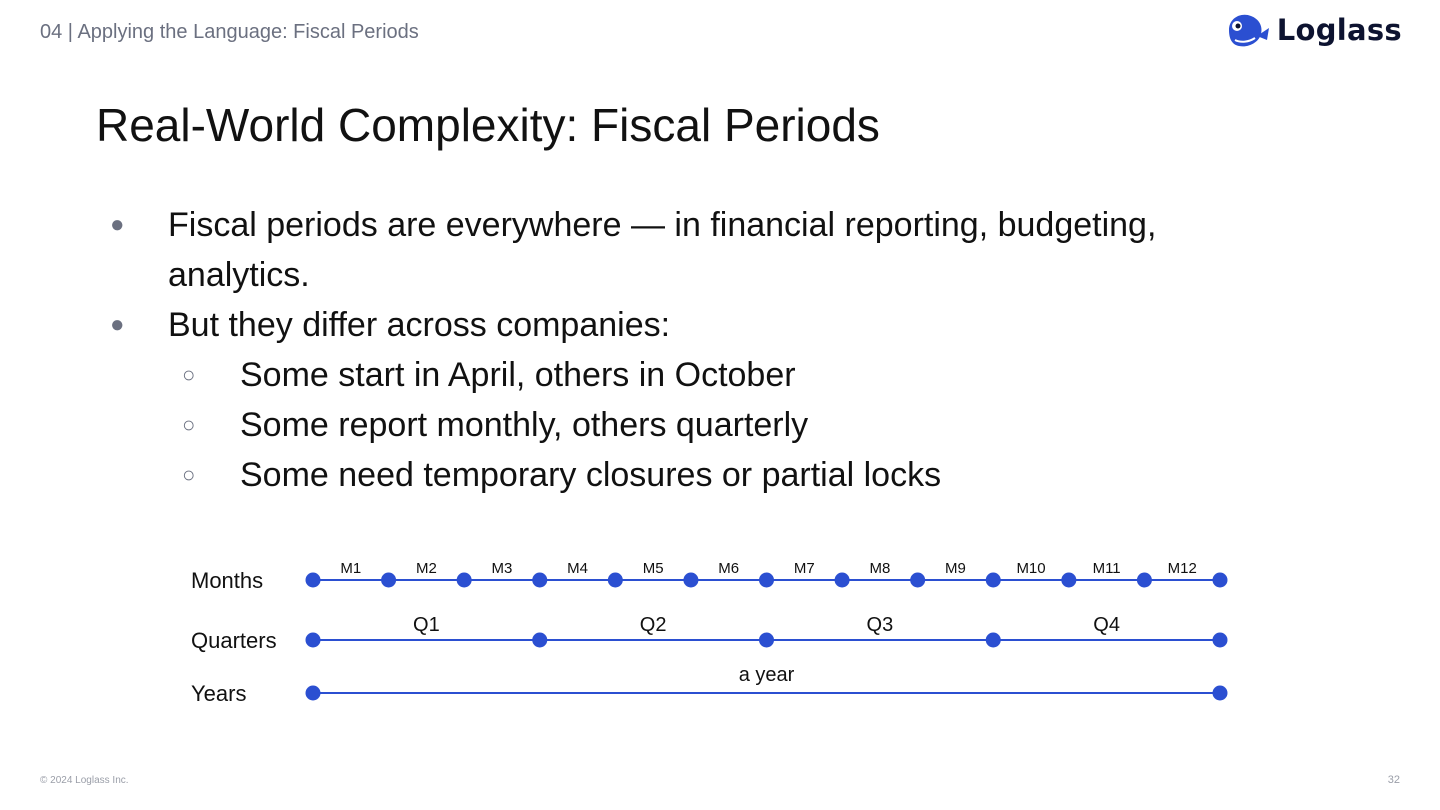  I want to click on timeline-segment-label: M11, so click(1107, 568).